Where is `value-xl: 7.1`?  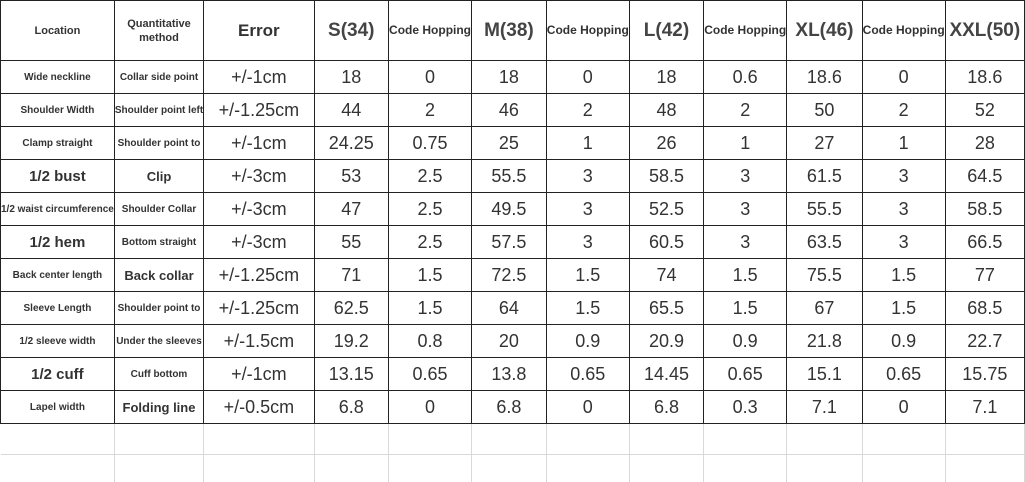 value-xl: 7.1 is located at coordinates (824, 407).